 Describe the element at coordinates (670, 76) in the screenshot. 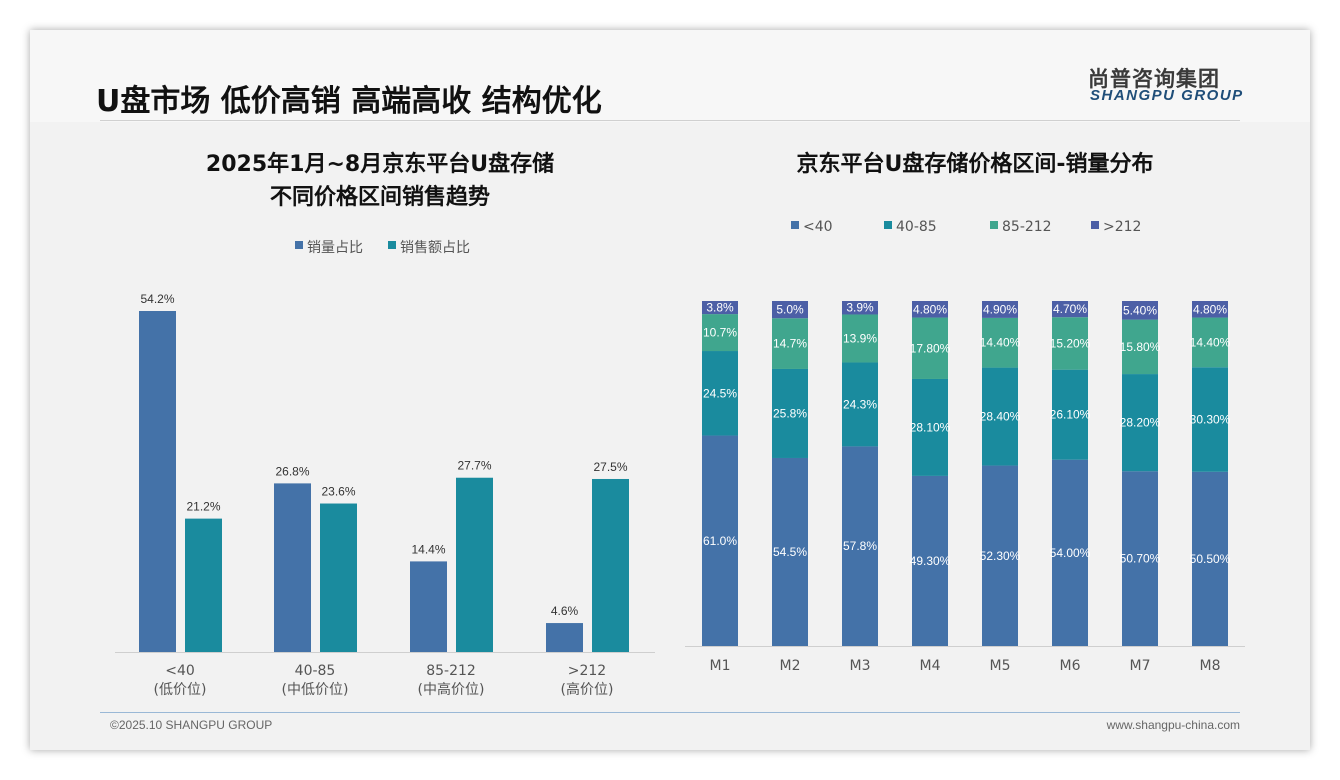

I see `header-band` at that location.